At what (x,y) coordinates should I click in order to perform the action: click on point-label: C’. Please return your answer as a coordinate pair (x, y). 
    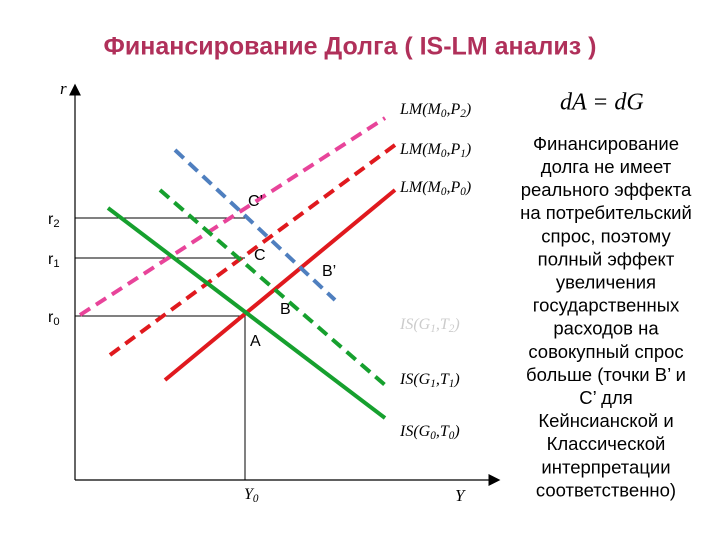
    Looking at the image, I should click on (255, 201).